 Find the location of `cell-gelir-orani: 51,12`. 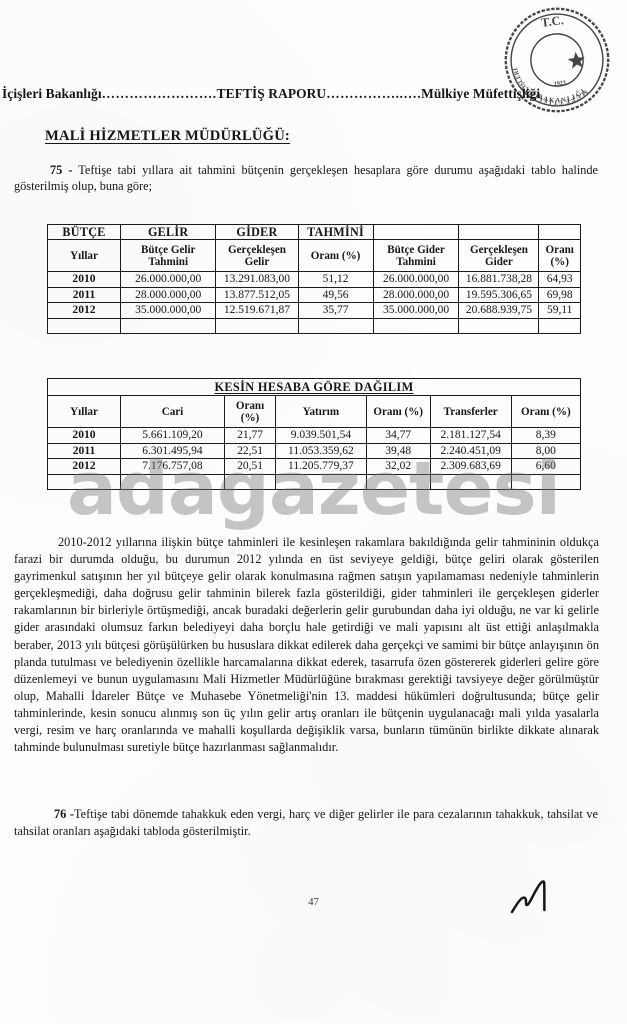

cell-gelir-orani: 51,12 is located at coordinates (335, 279).